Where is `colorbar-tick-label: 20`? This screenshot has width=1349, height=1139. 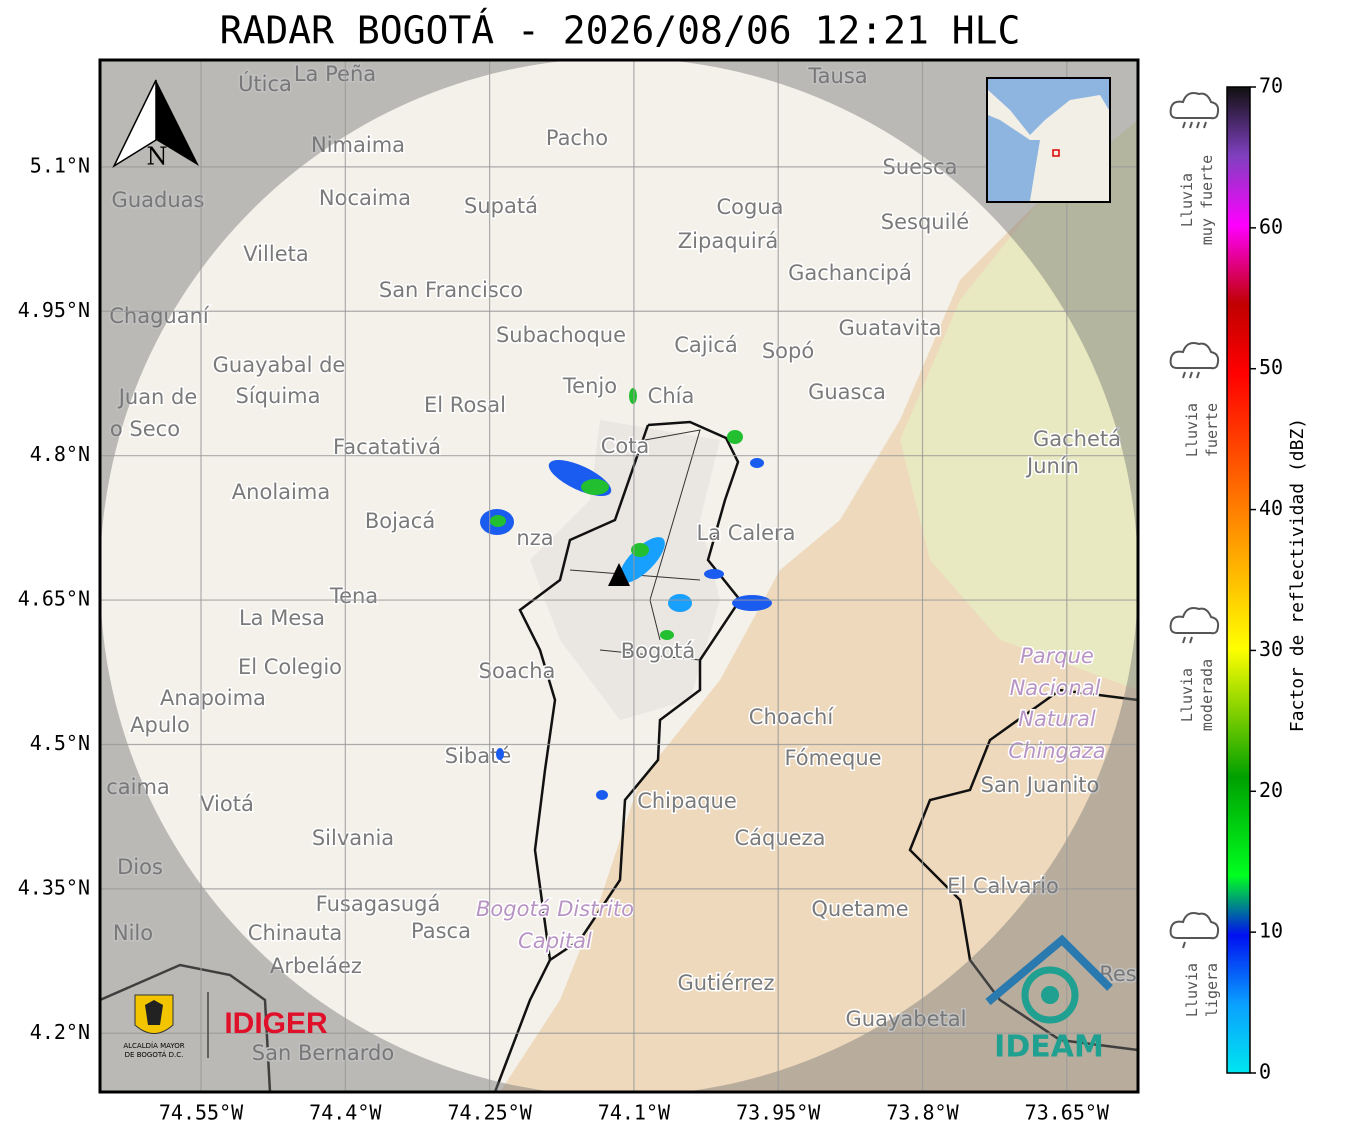
colorbar-tick-label: 20 is located at coordinates (1271, 790).